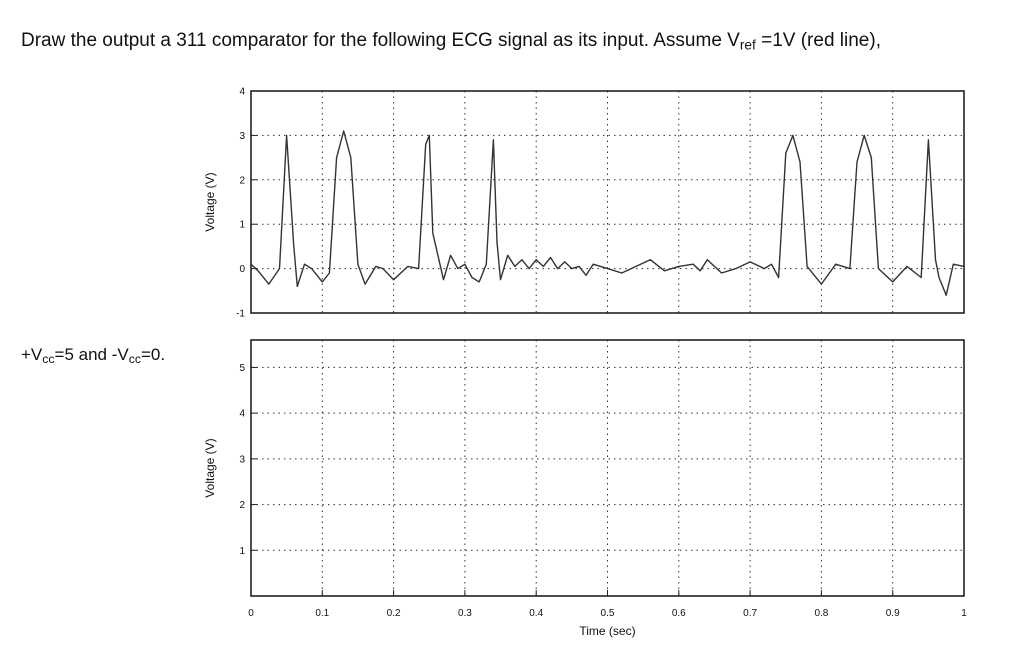 Image resolution: width=1024 pixels, height=666 pixels. I want to click on x-tick-label: 0.8, so click(821, 613).